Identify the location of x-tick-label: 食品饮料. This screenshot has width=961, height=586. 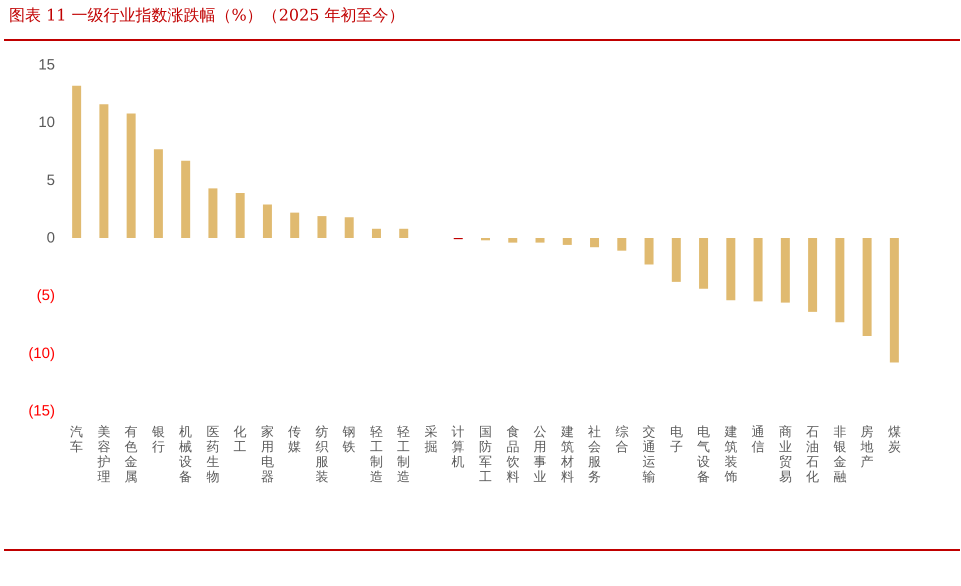
(512, 455).